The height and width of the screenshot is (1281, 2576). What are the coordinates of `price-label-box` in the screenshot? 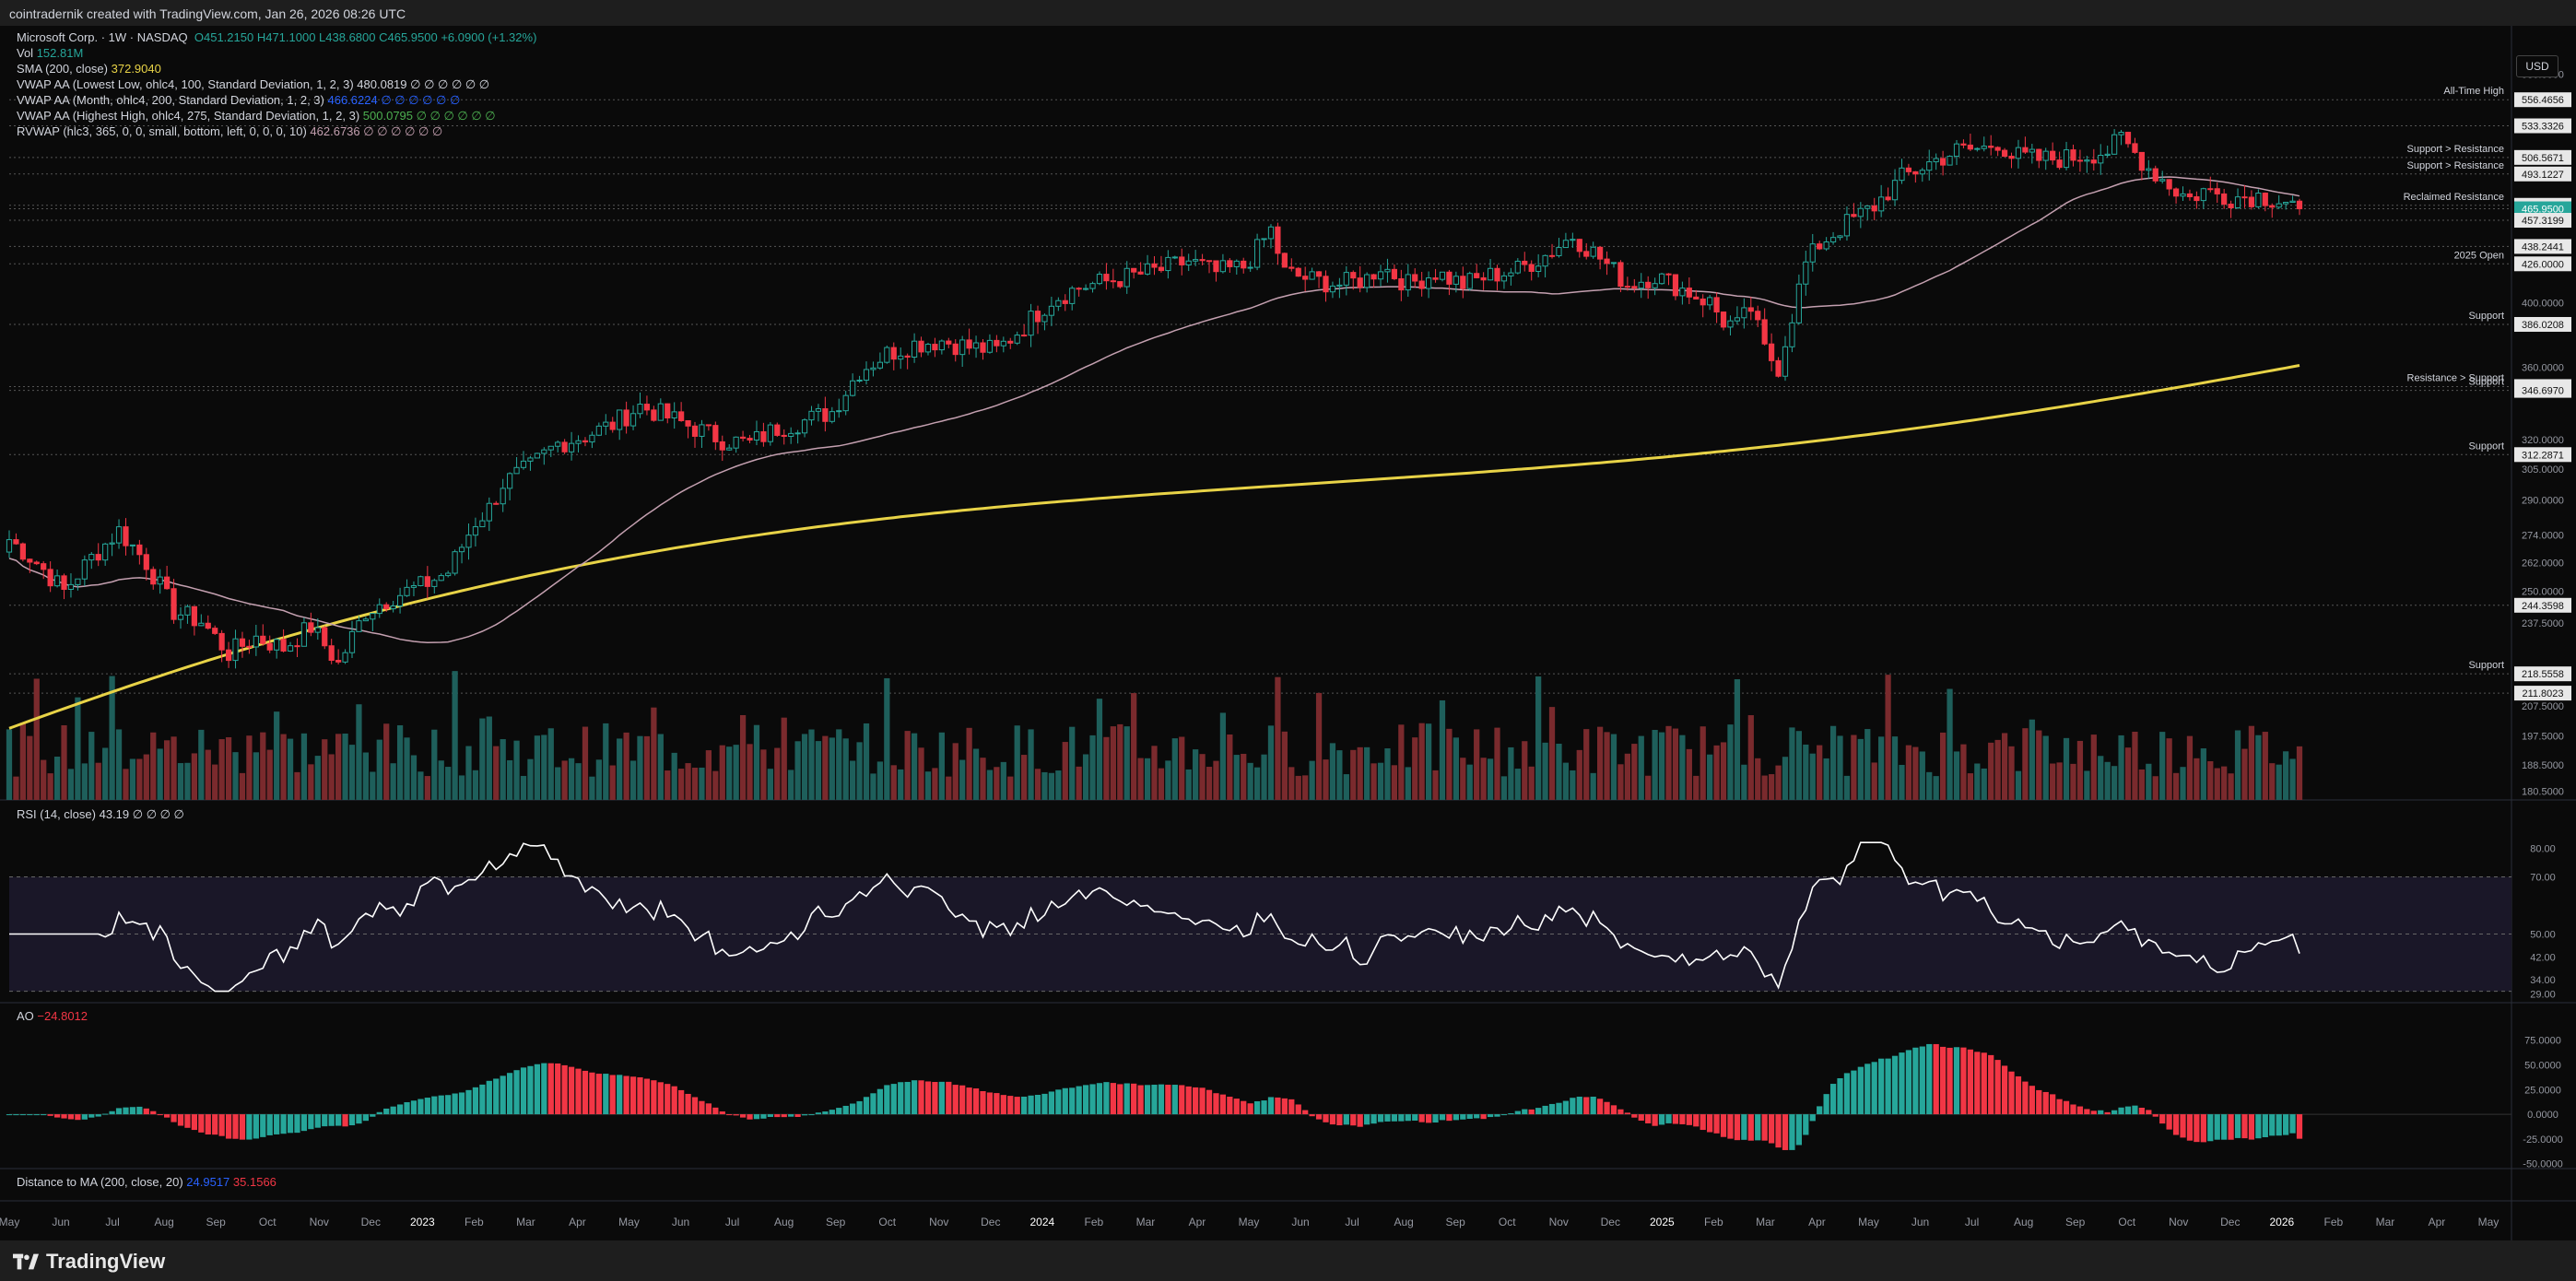 It's located at (2542, 264).